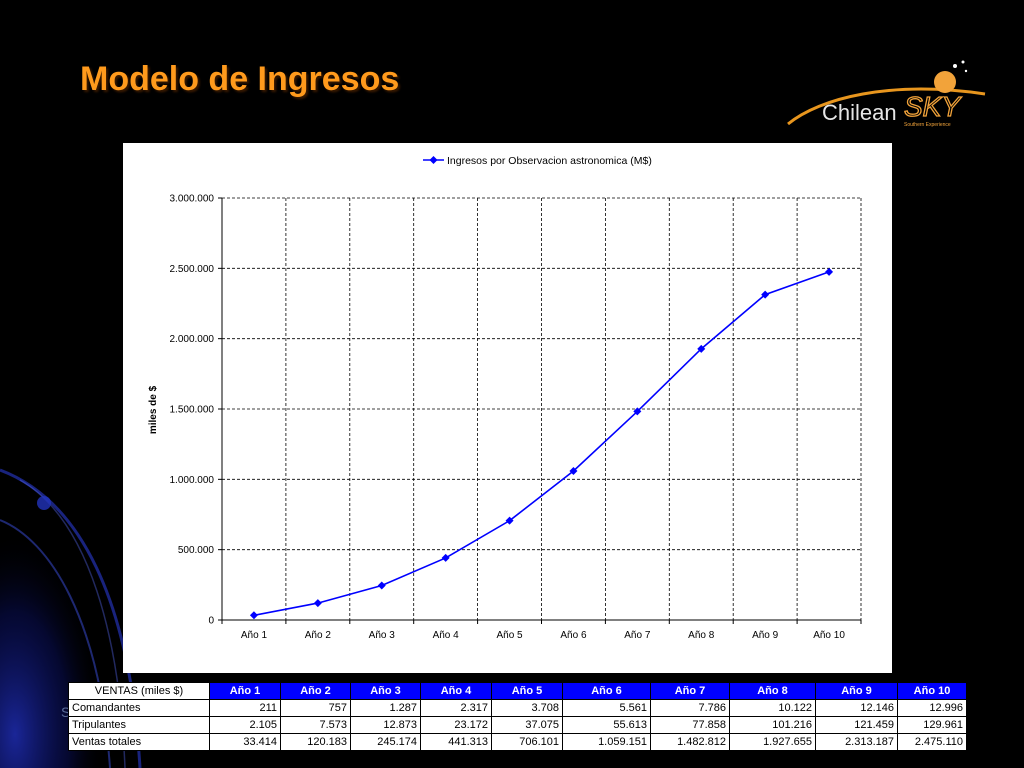 The width and height of the screenshot is (1024, 768). What do you see at coordinates (637, 635) in the screenshot?
I see `x-tick-label: Año 7` at bounding box center [637, 635].